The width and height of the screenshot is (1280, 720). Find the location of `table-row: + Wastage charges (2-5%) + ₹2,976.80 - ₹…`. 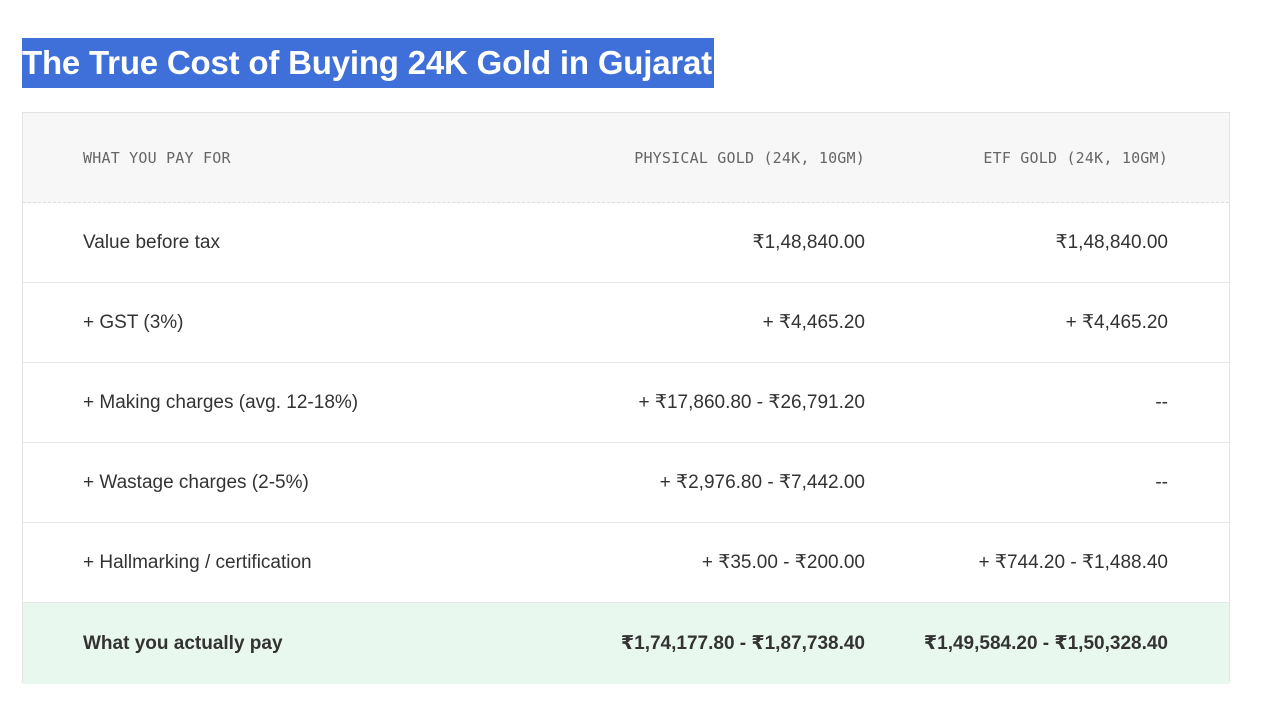

table-row: + Wastage charges (2-5%) + ₹2,976.80 - ₹… is located at coordinates (626, 483).